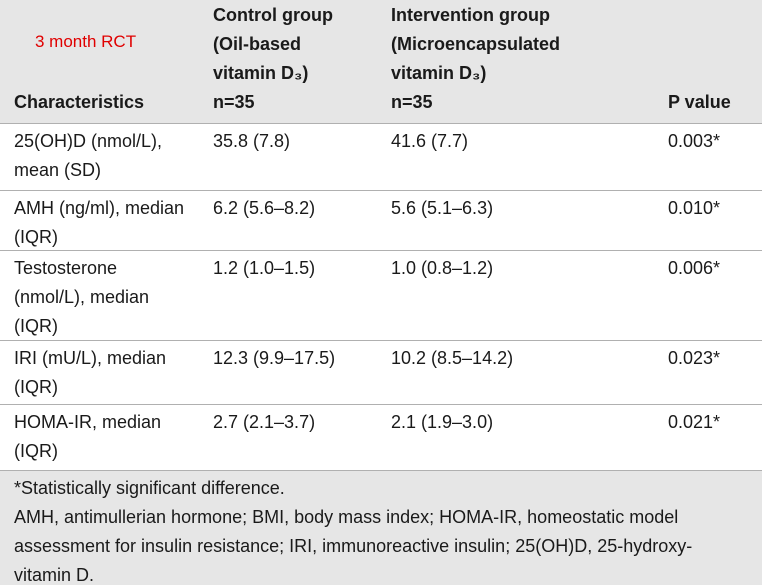 This screenshot has width=762, height=585. Describe the element at coordinates (90, 358) in the screenshot. I see `characteristic: IRI (mU/L), median` at that location.